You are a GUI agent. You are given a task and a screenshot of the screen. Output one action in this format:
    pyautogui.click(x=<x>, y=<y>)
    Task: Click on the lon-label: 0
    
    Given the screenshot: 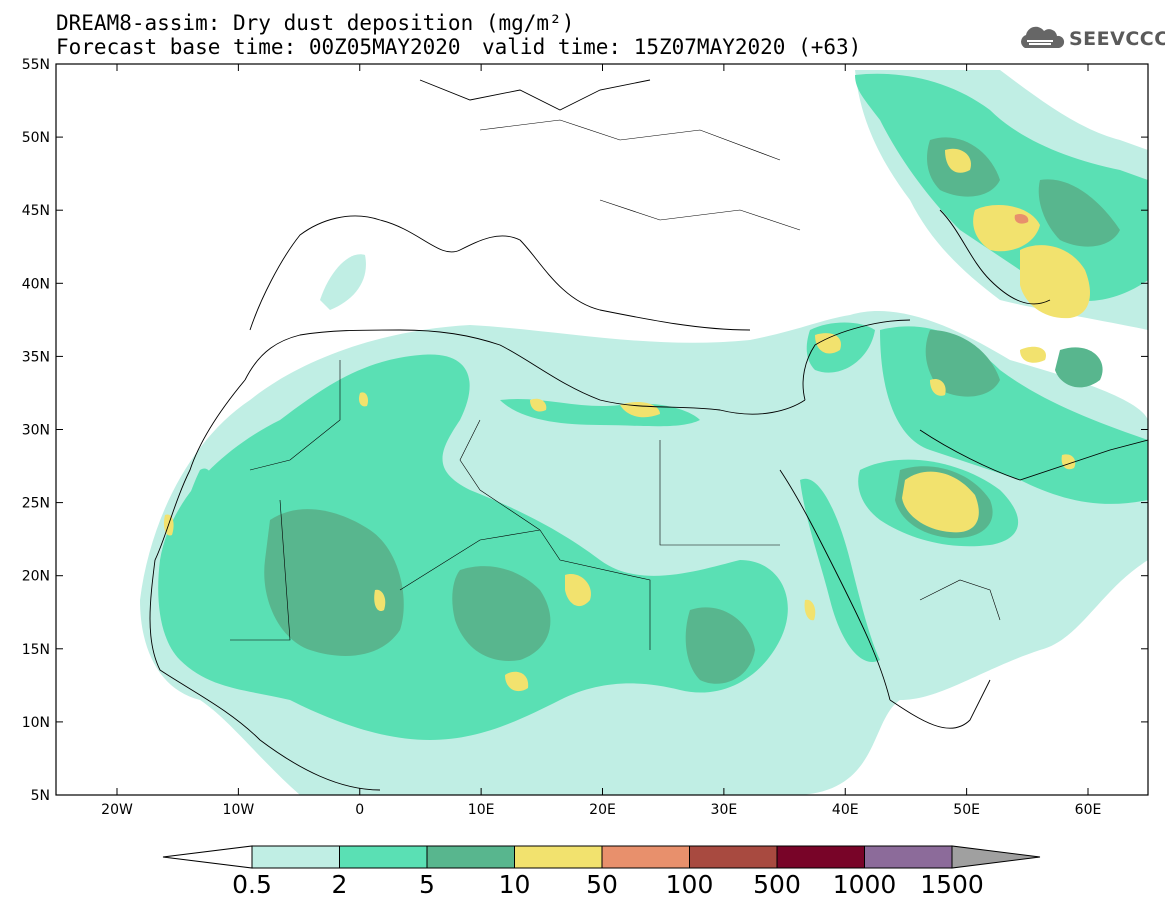 What is the action you would take?
    pyautogui.click(x=359, y=810)
    